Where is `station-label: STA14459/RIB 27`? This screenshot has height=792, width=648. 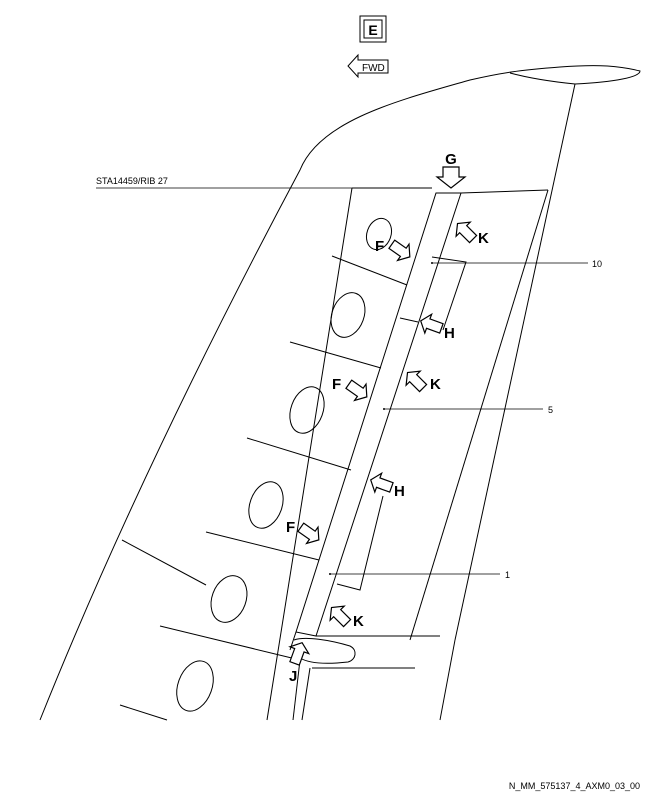 station-label: STA14459/RIB 27 is located at coordinates (132, 181).